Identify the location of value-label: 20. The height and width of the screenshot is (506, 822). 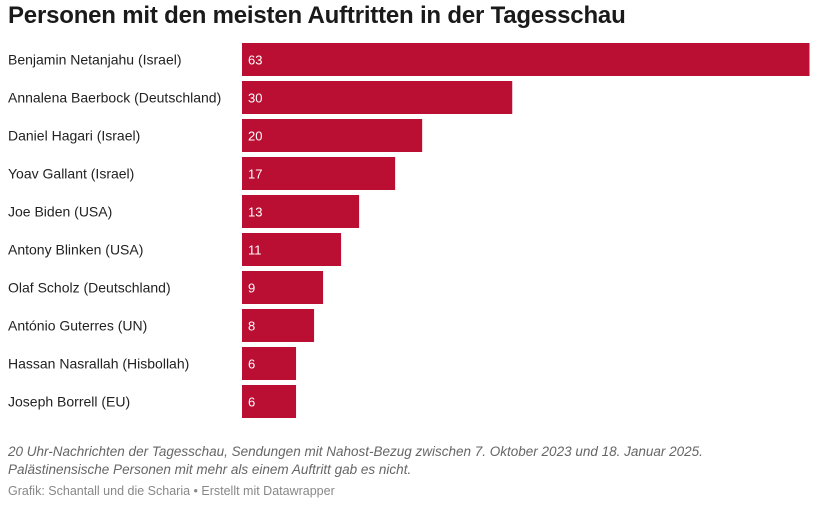
(255, 136).